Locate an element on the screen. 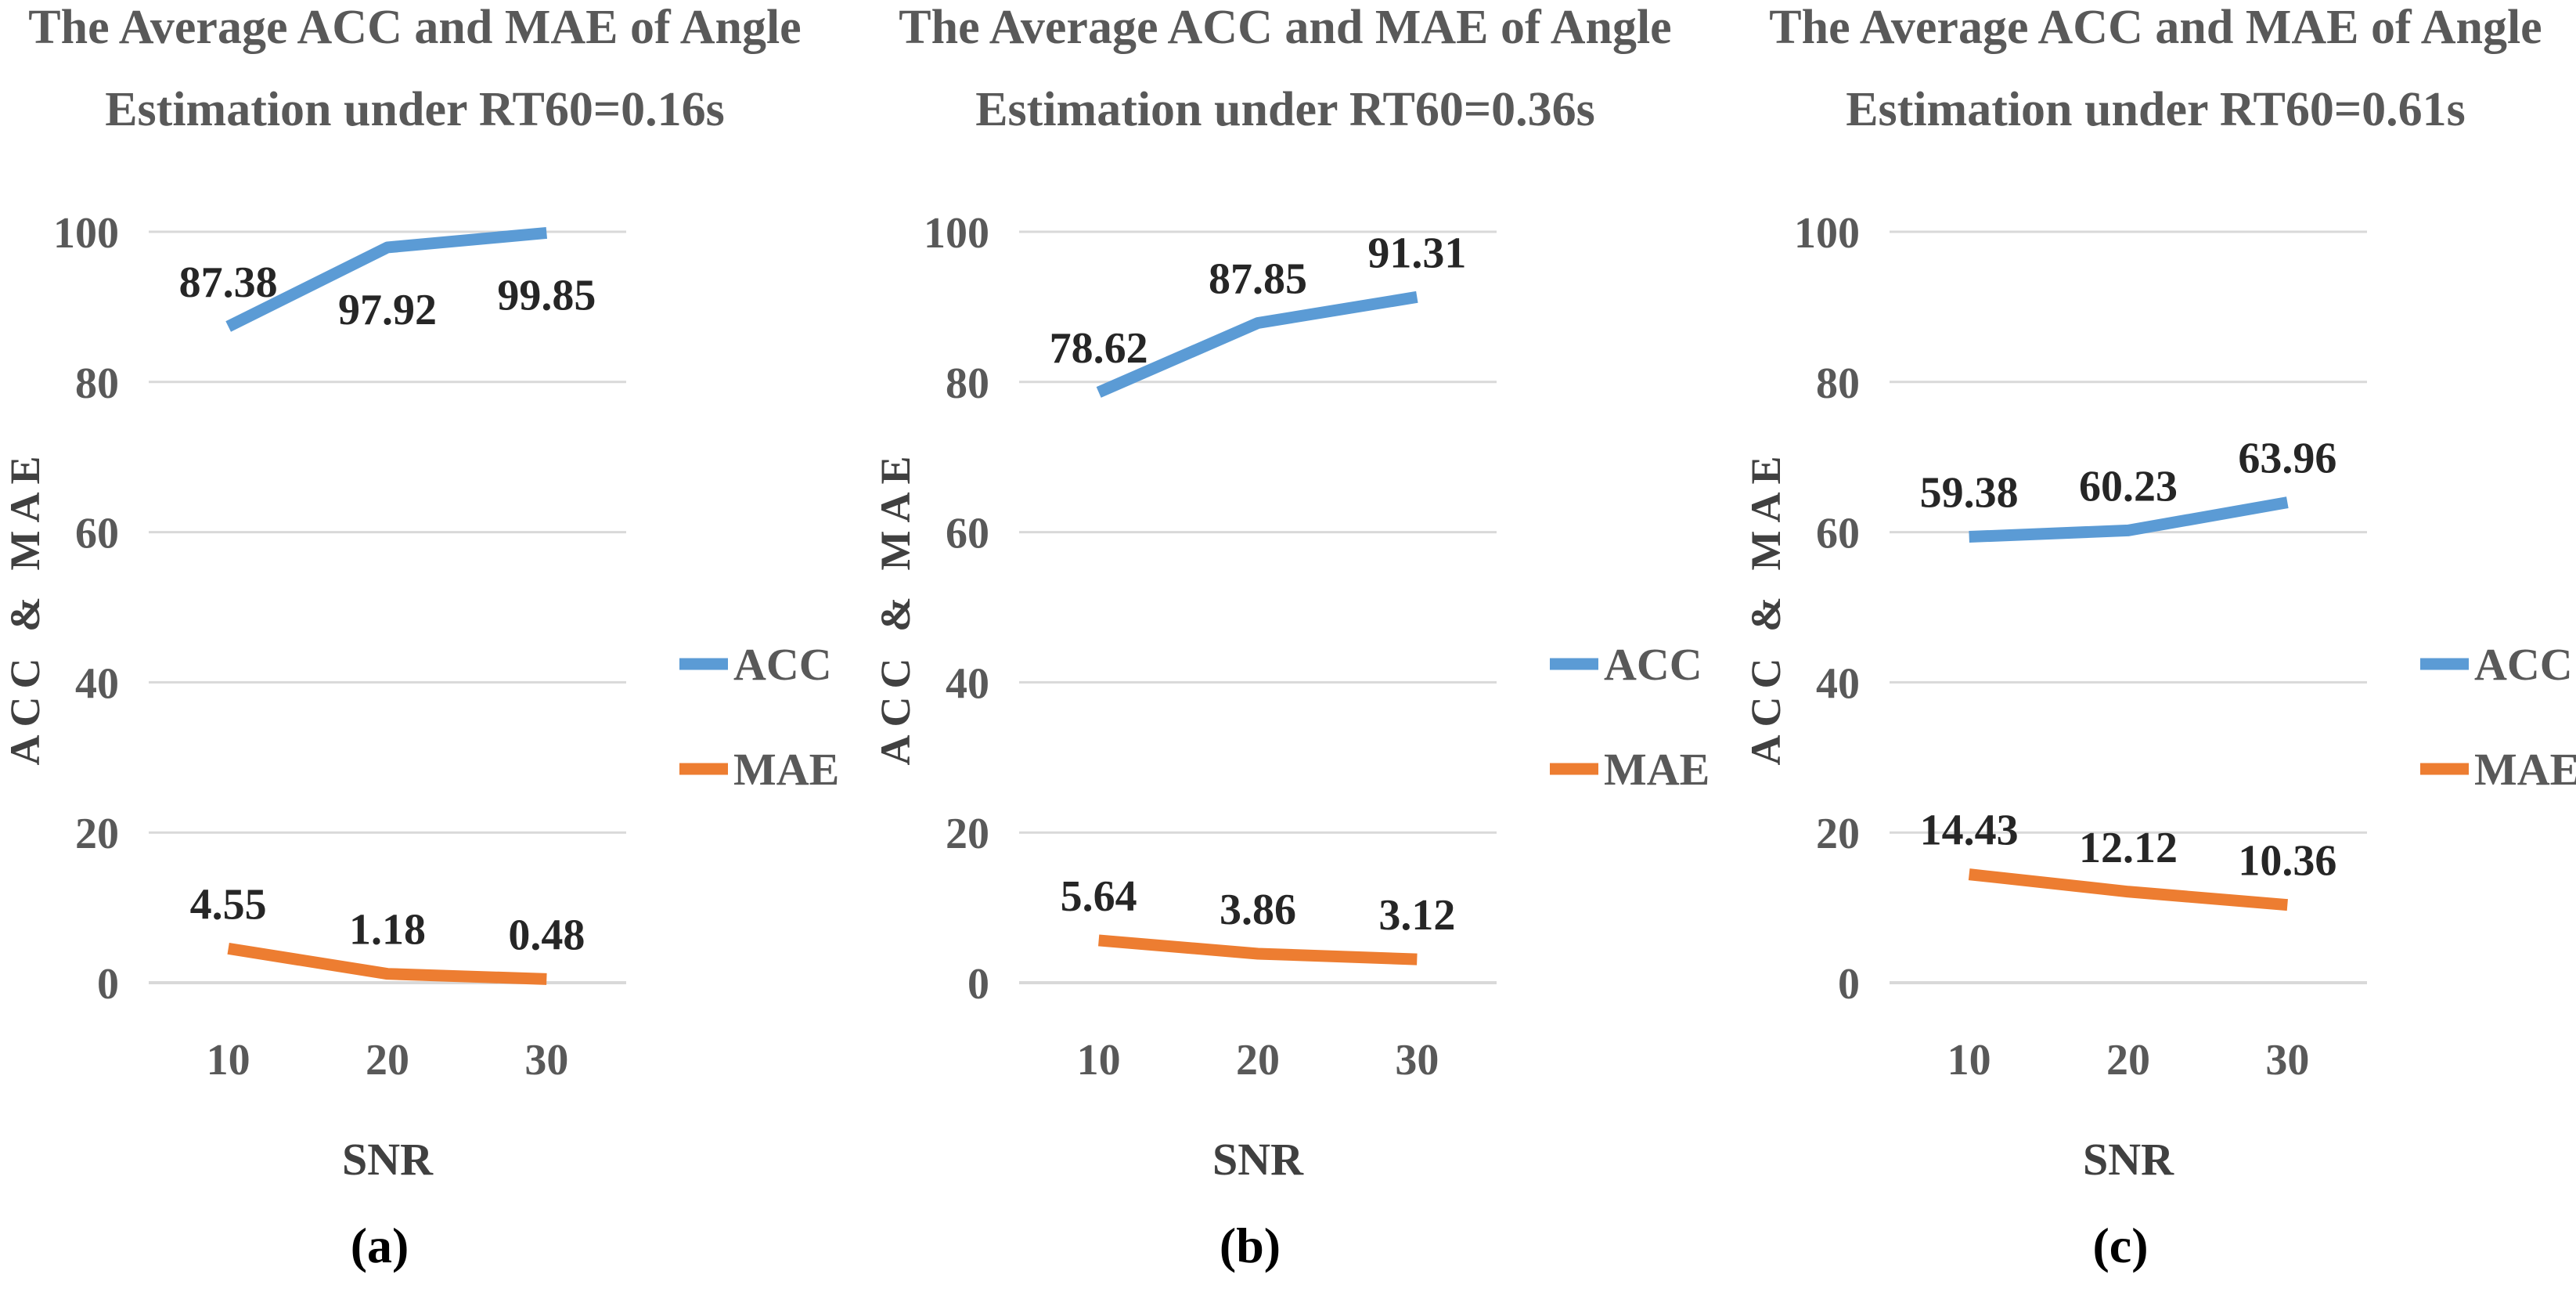 The height and width of the screenshot is (1292, 2576). data-label-acc: 97.92 is located at coordinates (387, 310).